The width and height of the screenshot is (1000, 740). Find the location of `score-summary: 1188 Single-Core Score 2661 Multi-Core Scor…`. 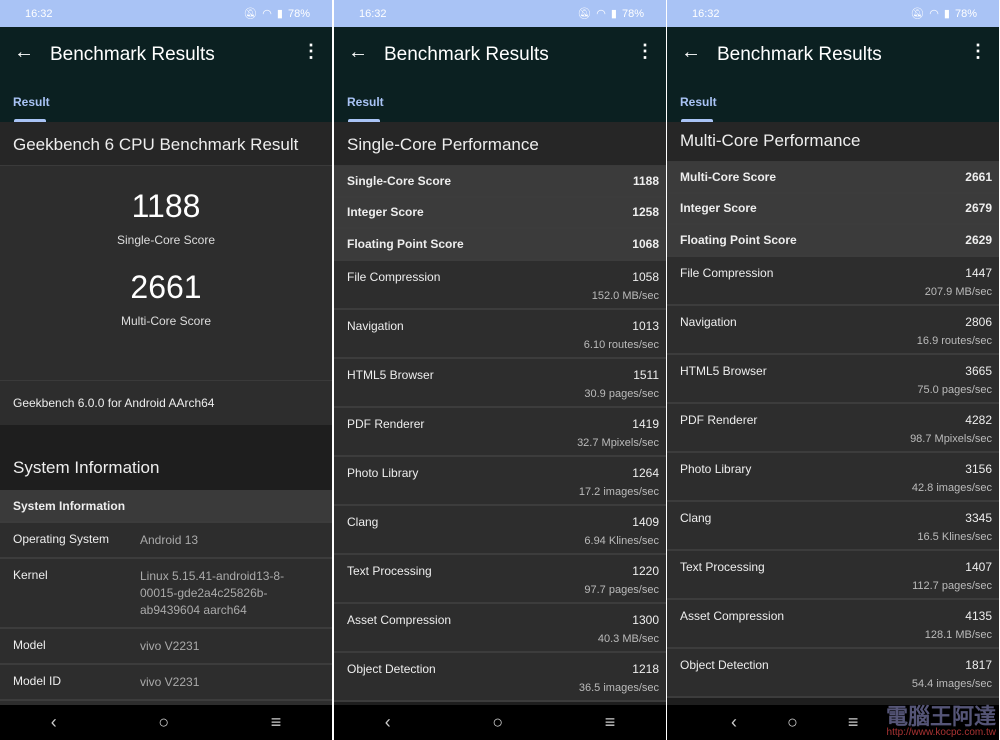

score-summary: 1188 Single-Core Score 2661 Multi-Core Scor… is located at coordinates (166, 273).